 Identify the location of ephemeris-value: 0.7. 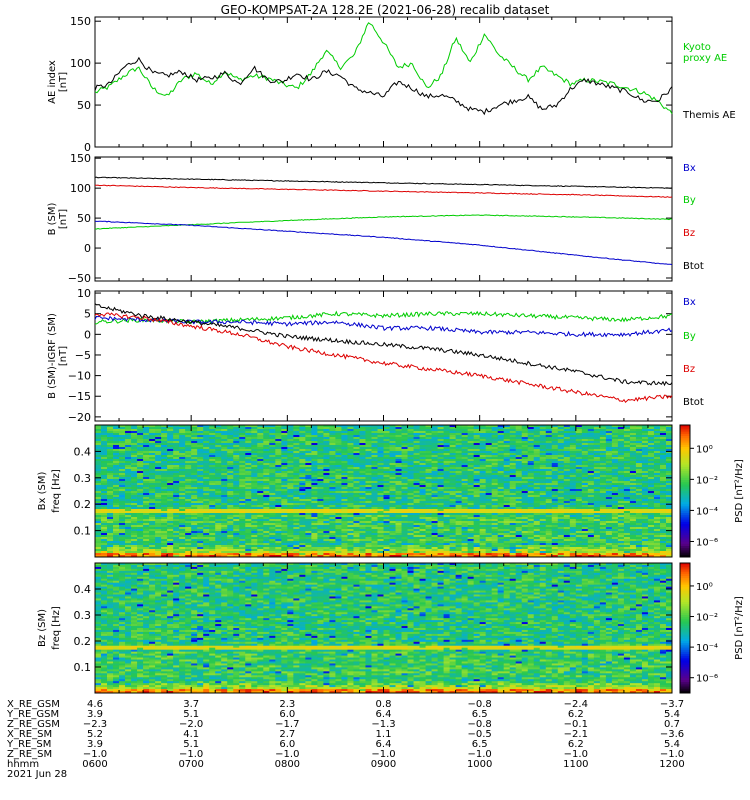
(672, 724).